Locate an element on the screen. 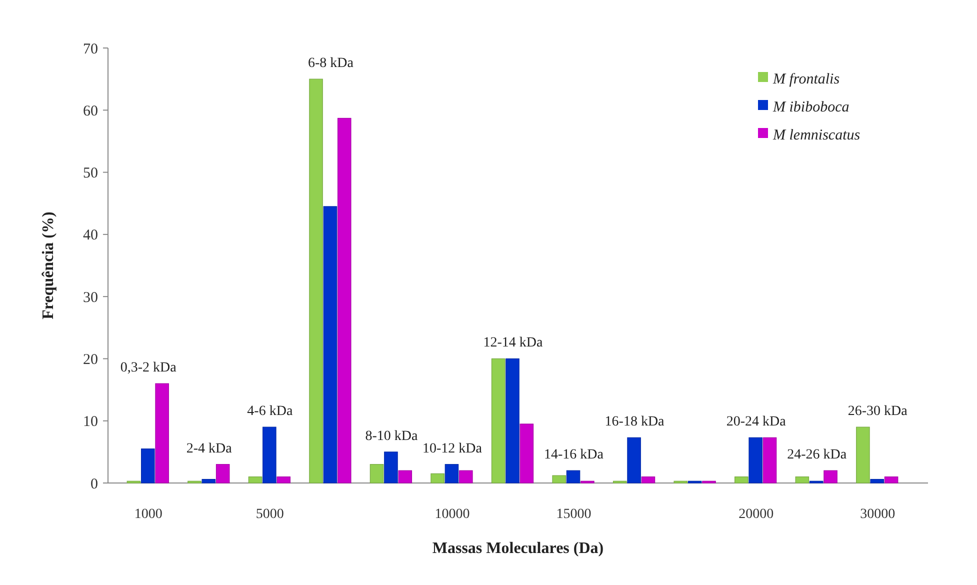 The image size is (977, 585). x-tick-label: 2-4 kDa is located at coordinates (209, 448).